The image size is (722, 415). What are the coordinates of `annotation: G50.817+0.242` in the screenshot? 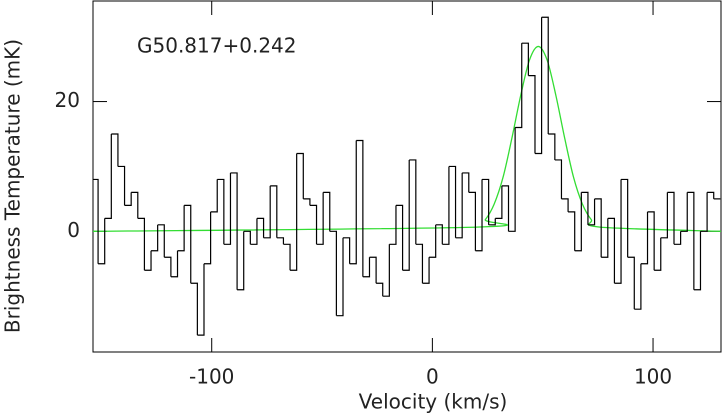 It's located at (217, 46).